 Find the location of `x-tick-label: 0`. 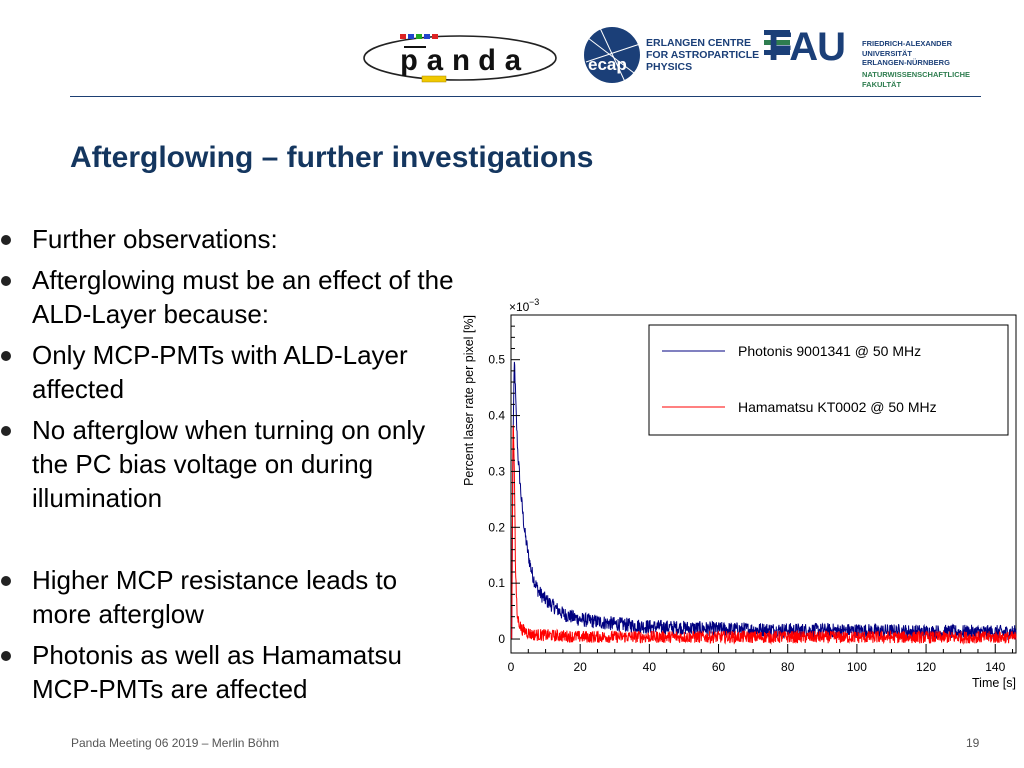

x-tick-label: 0 is located at coordinates (511, 667).